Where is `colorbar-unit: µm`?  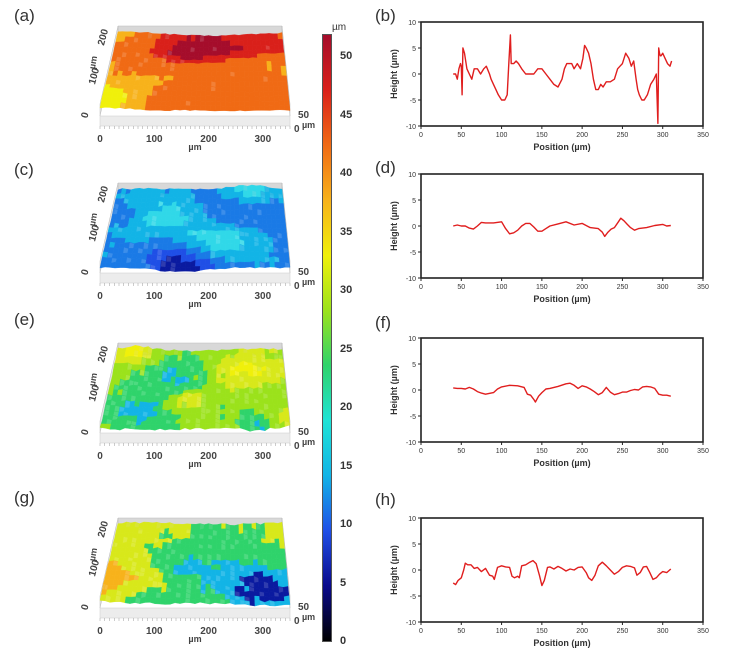
colorbar-unit: µm is located at coordinates (339, 27).